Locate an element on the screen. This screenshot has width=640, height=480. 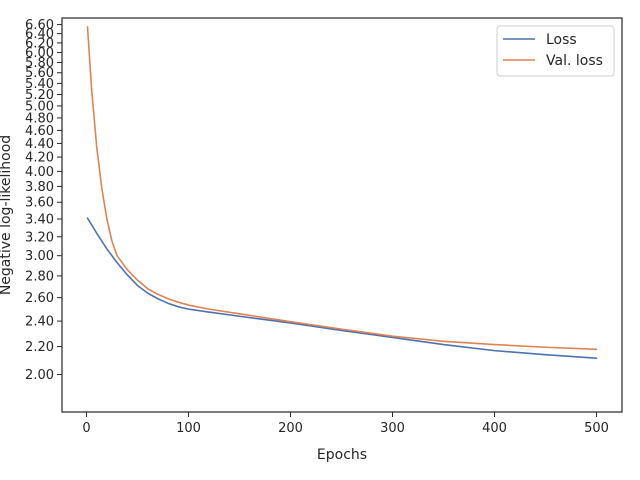
x-tick-label: 200 is located at coordinates (290, 428).